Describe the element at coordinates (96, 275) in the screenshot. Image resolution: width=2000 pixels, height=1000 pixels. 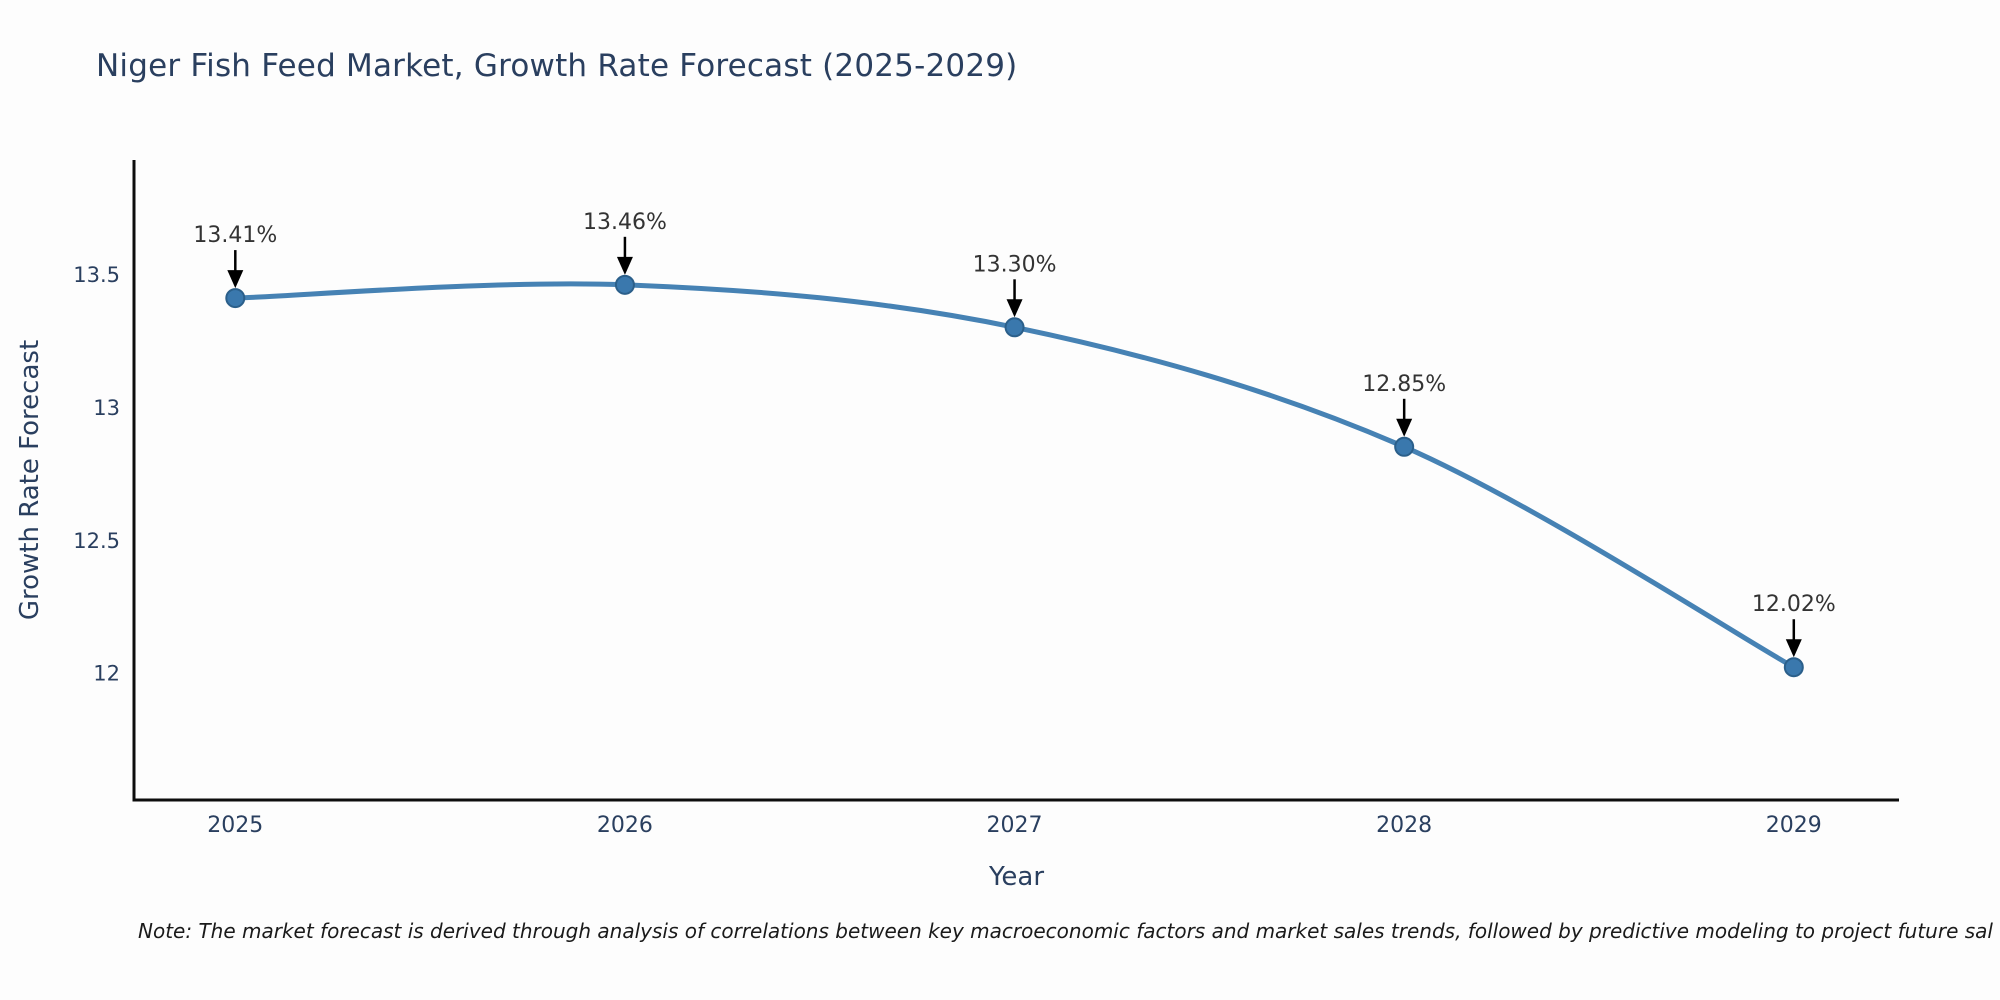
I see `y-tick-label: 13.5` at that location.